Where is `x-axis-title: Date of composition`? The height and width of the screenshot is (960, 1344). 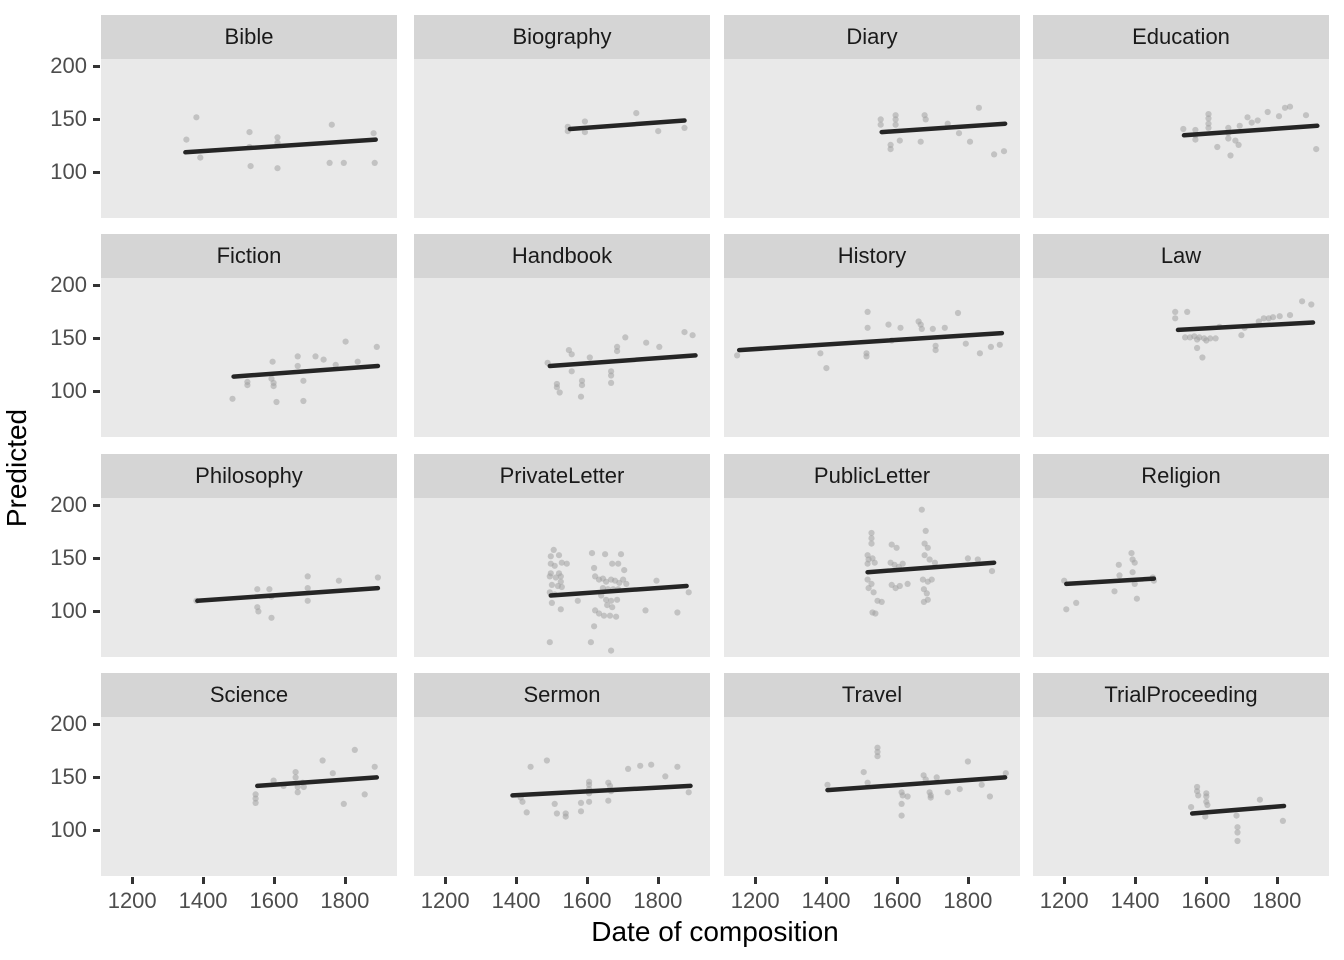
x-axis-title: Date of composition is located at coordinates (715, 931).